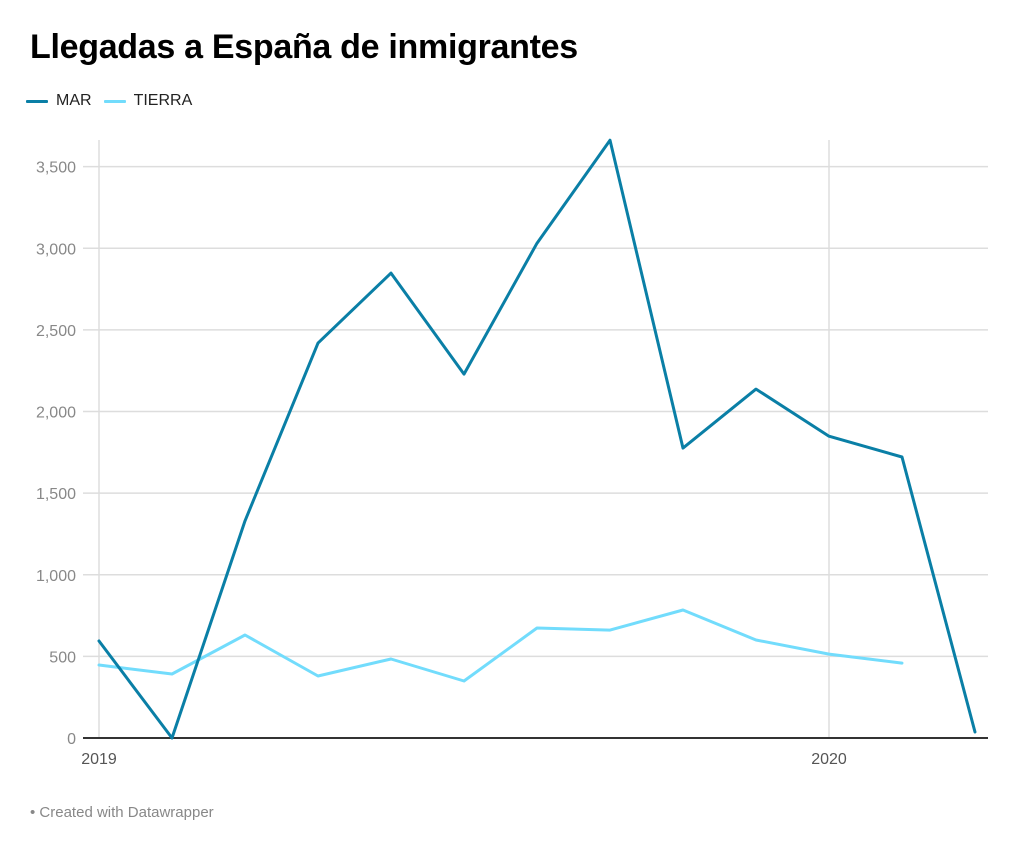 The image size is (1023, 862). Describe the element at coordinates (56, 168) in the screenshot. I see `y-tick-label: 3,500` at that location.